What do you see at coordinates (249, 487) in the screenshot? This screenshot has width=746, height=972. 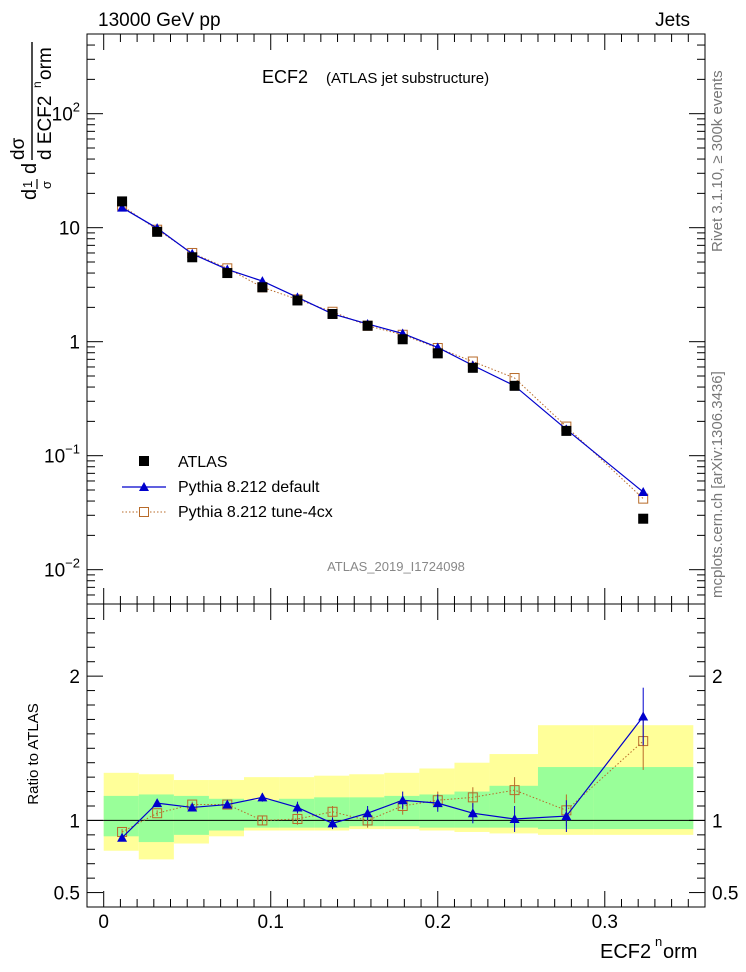 I see `legend-label-default: Pythia 8.212 default` at bounding box center [249, 487].